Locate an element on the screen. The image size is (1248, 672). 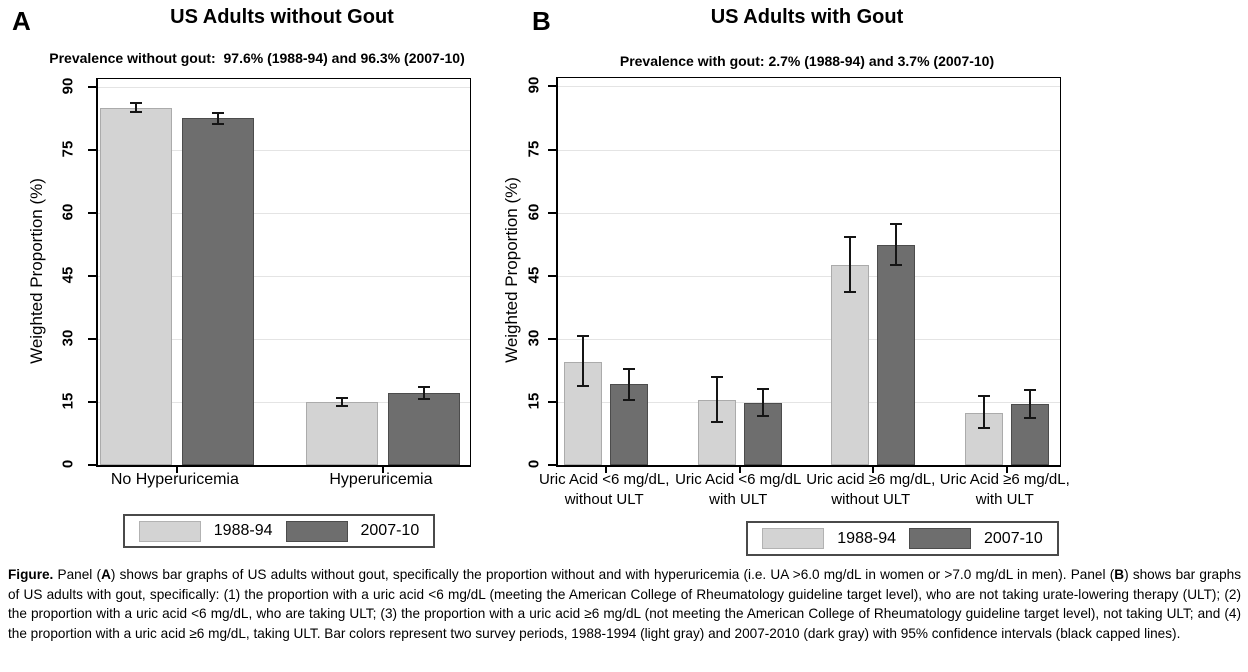
panel-a-y-axis-label: Weighted Proportion (%) is located at coordinates (36, 271).